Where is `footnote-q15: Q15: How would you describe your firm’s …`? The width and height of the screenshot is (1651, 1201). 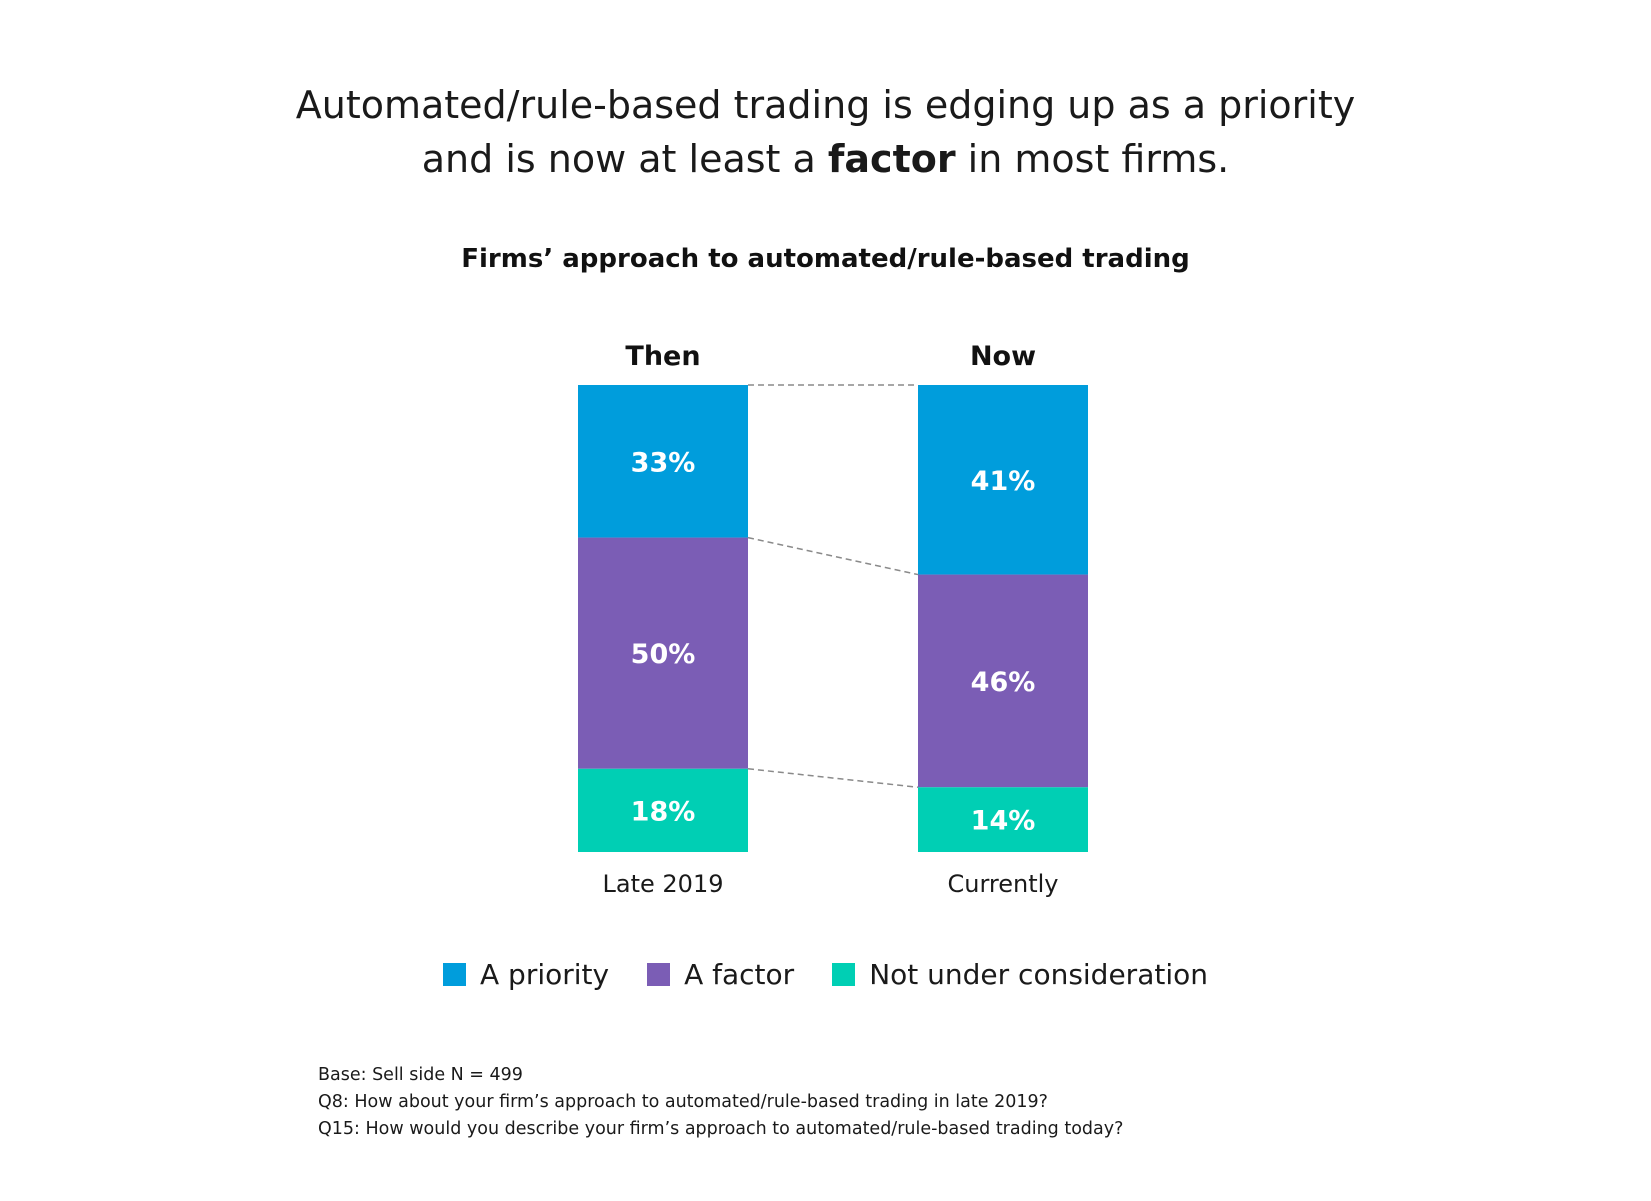 footnote-q15: Q15: How would you describe your firm’s … is located at coordinates (721, 1129).